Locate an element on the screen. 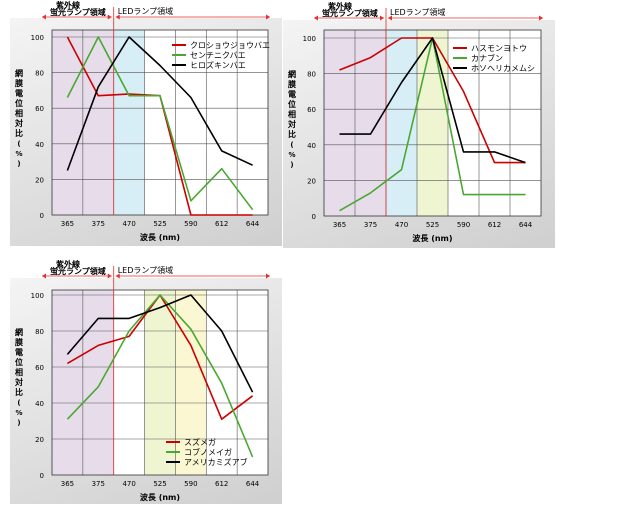 The width and height of the screenshot is (627, 510). legend-entry: スズメガ is located at coordinates (200, 442).